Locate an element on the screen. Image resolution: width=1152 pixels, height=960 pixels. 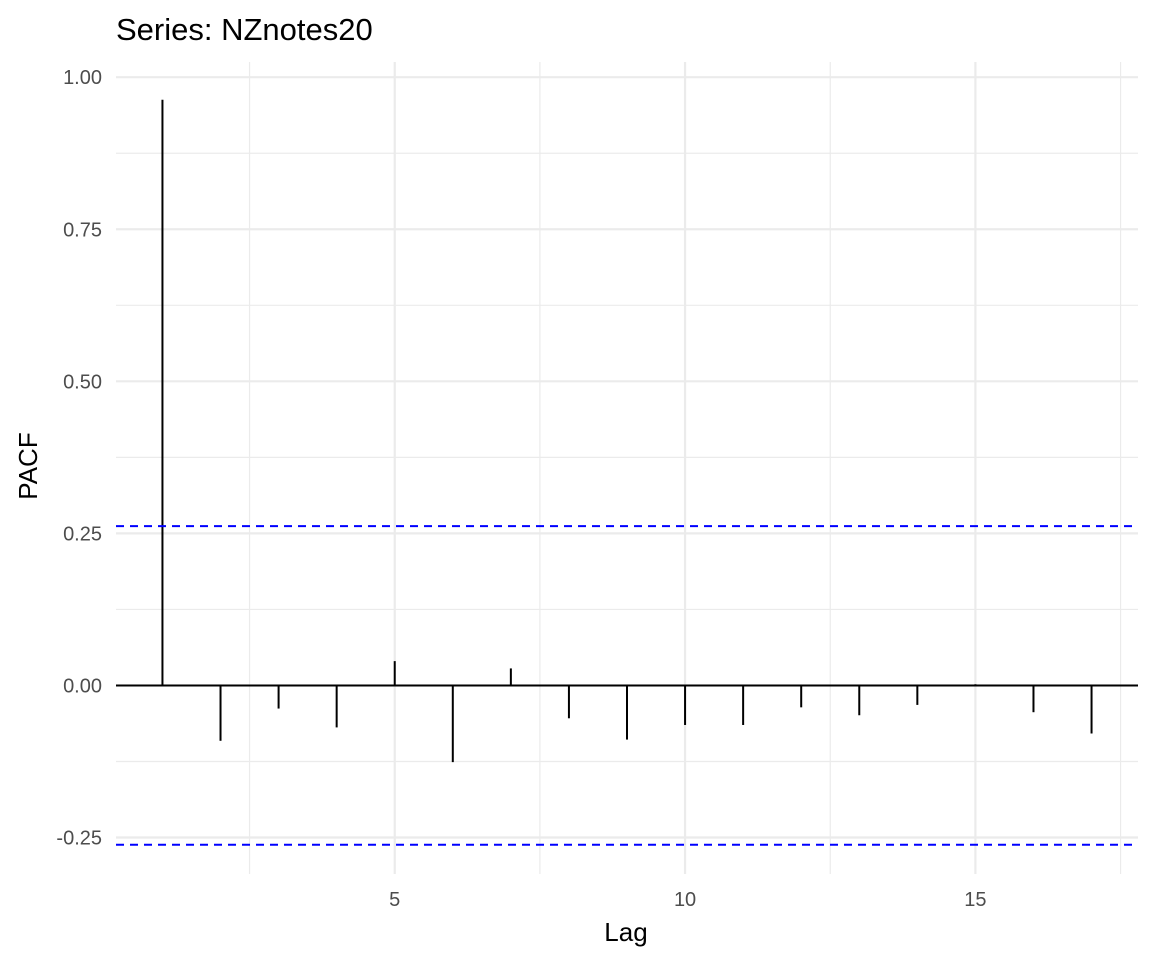
y-tick-label: 1.00 is located at coordinates (82, 78).